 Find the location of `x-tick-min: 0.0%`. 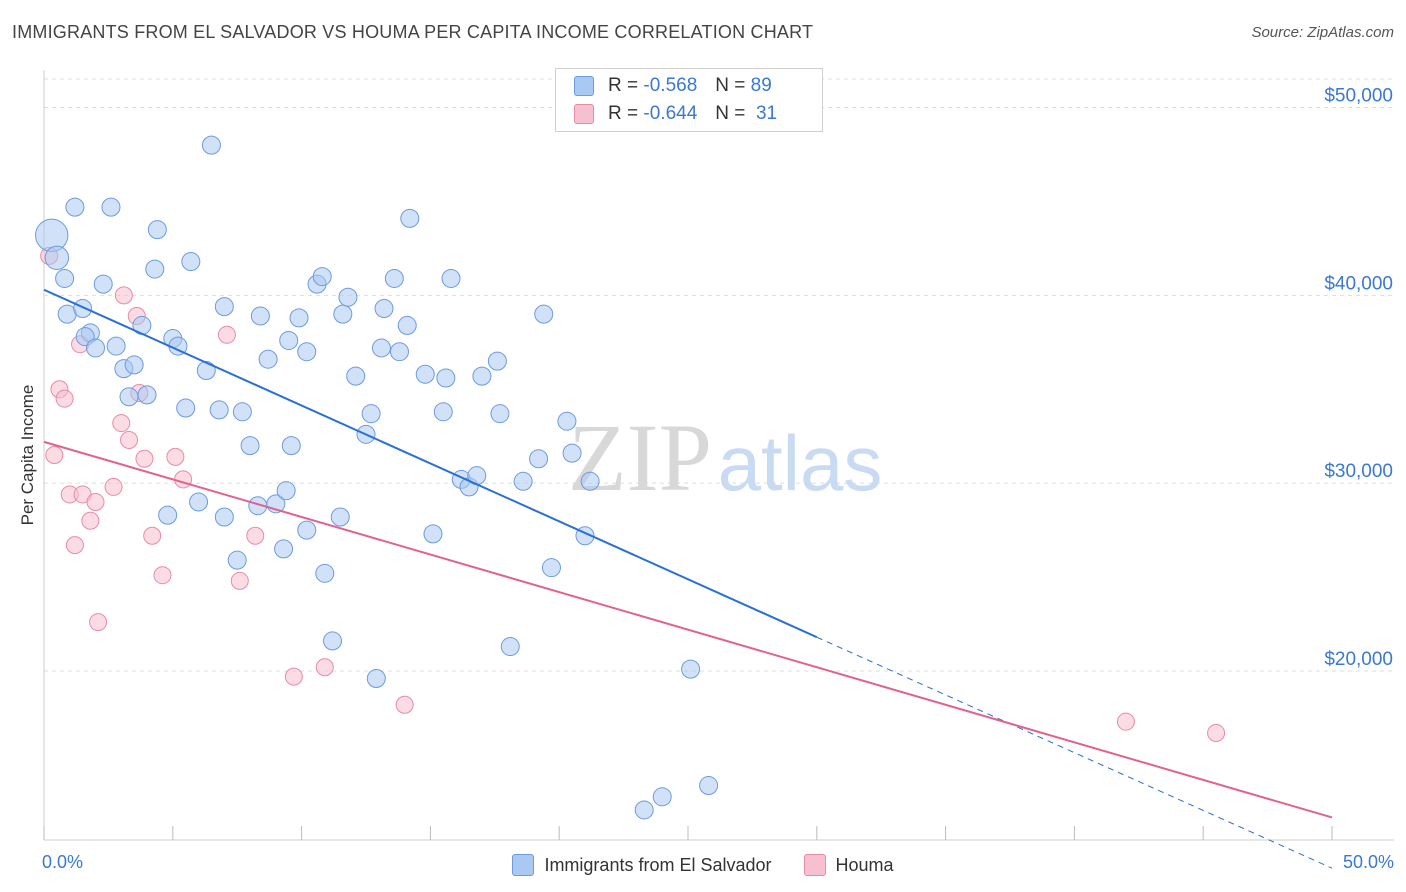

x-tick-min: 0.0% is located at coordinates (63, 862).